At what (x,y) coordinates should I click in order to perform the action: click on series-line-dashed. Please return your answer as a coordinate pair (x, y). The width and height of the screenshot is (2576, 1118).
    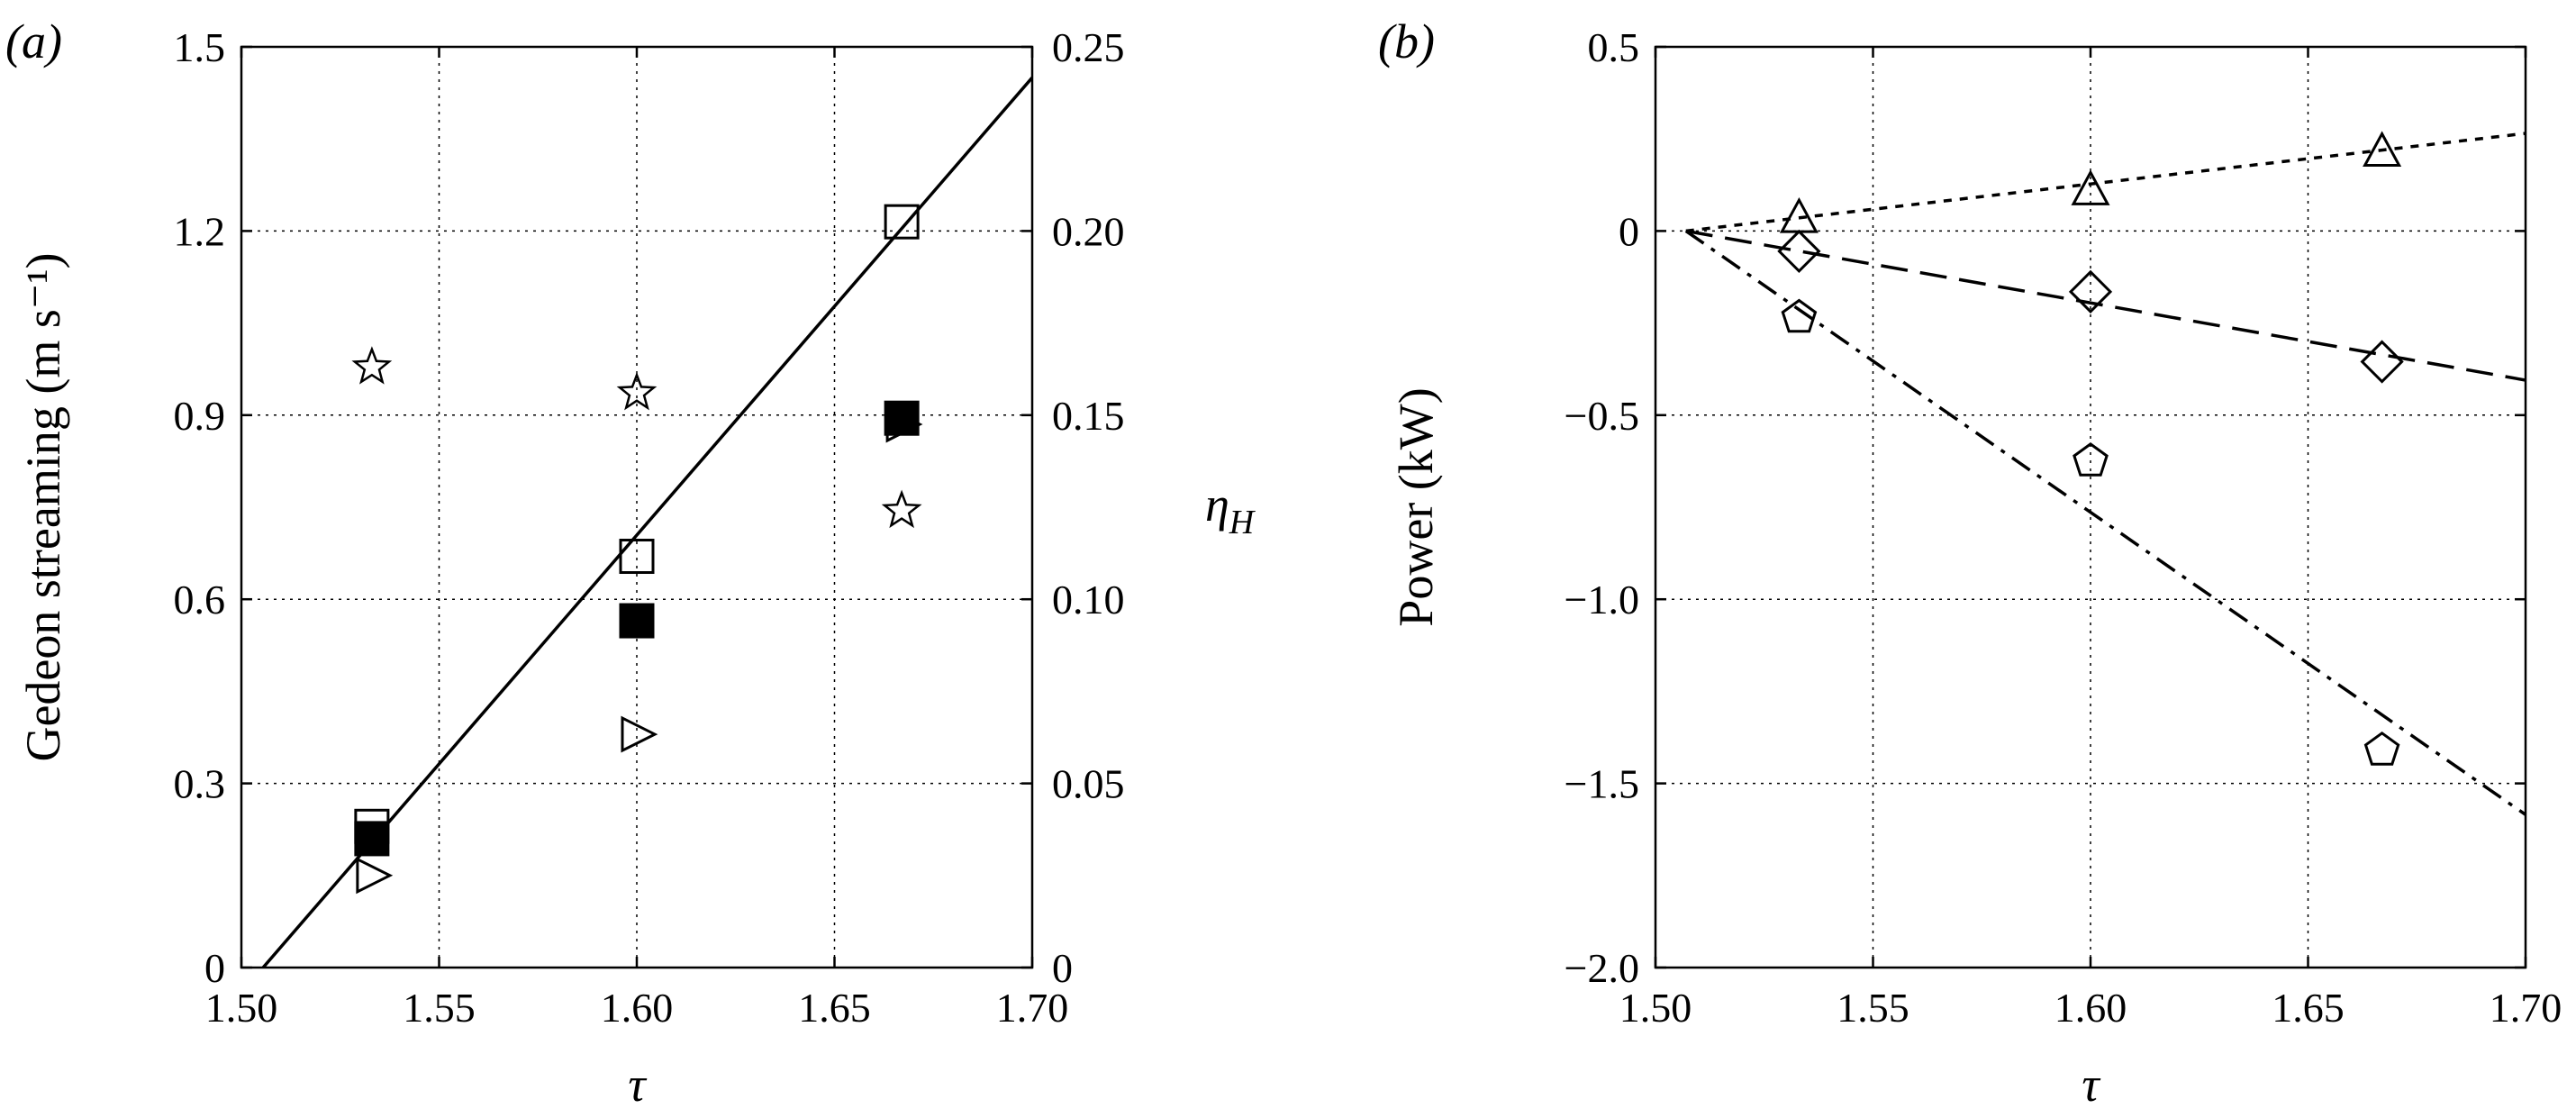
    Looking at the image, I should click on (2105, 306).